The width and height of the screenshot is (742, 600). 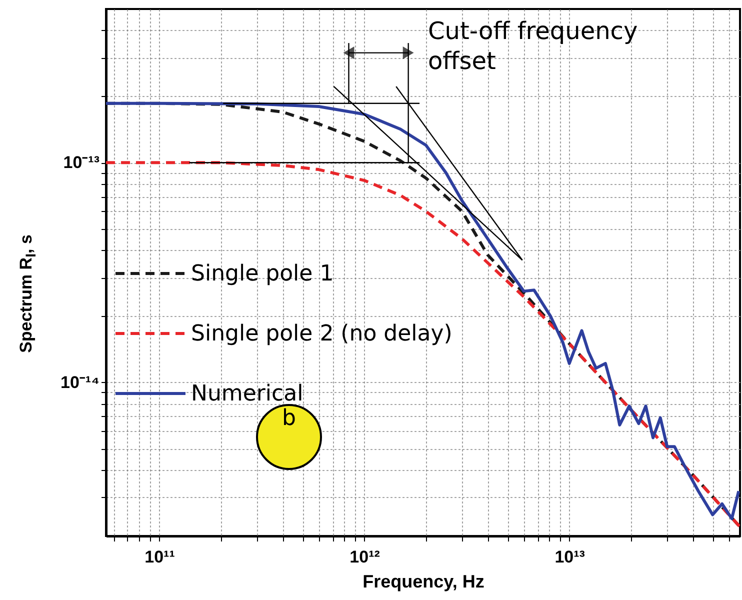 What do you see at coordinates (365, 557) in the screenshot?
I see `x-tick-label: 10¹²` at bounding box center [365, 557].